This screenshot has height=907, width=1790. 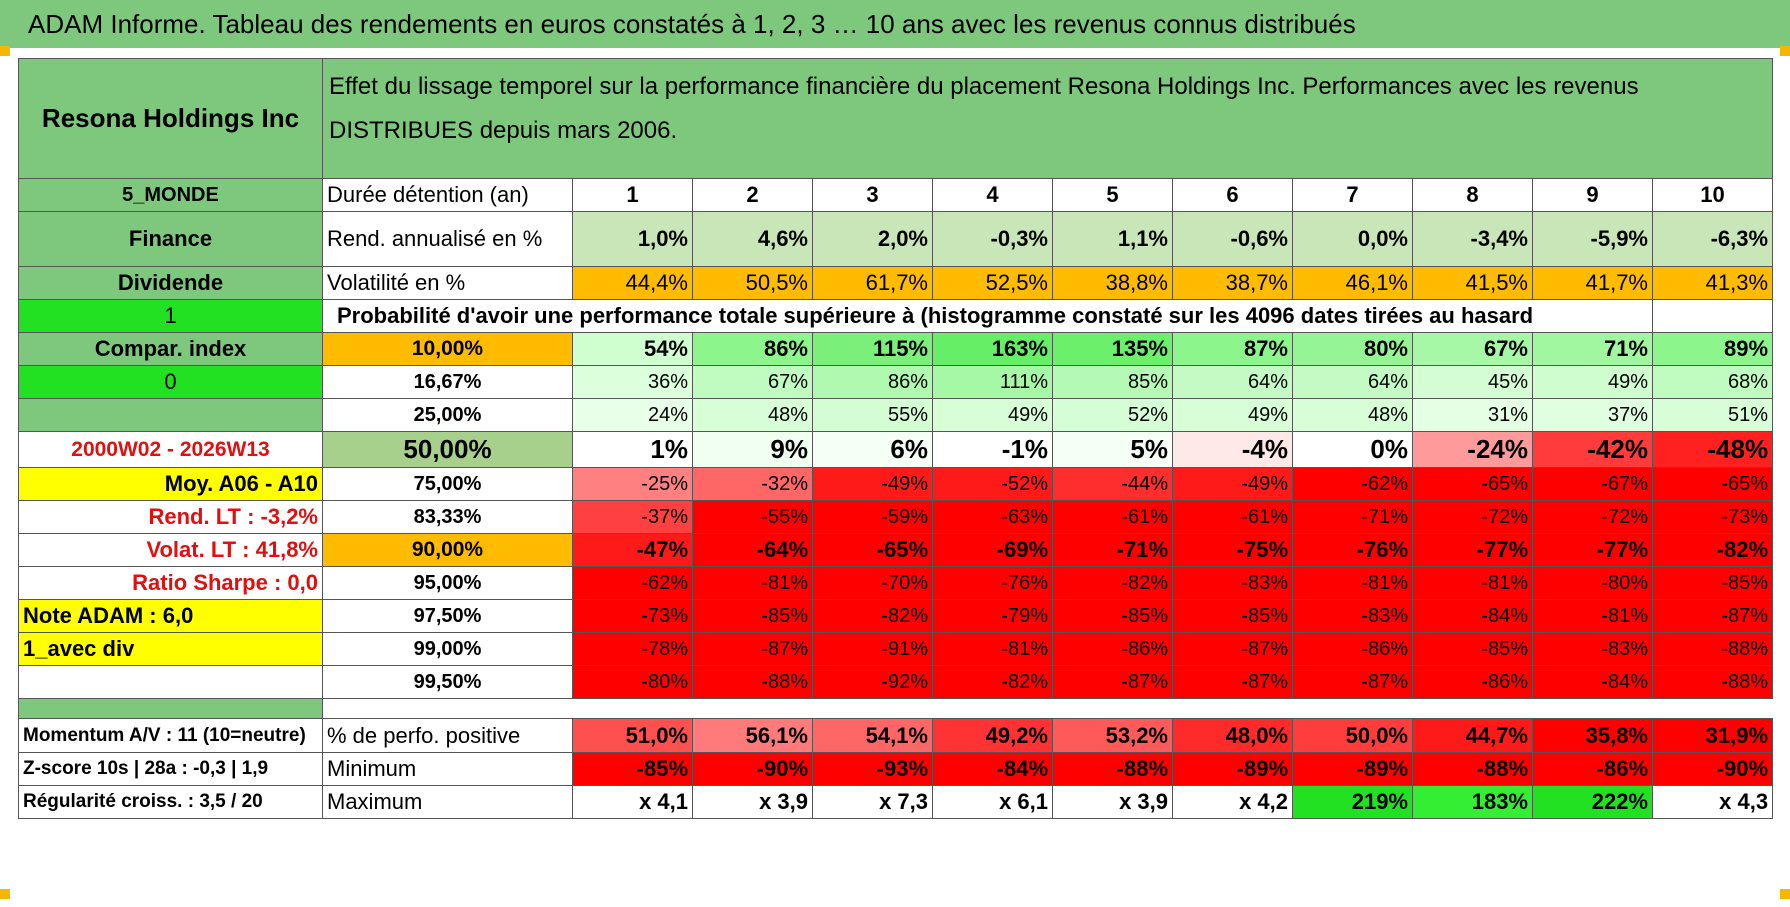 What do you see at coordinates (992, 616) in the screenshot?
I see `quantile-value: -79%` at bounding box center [992, 616].